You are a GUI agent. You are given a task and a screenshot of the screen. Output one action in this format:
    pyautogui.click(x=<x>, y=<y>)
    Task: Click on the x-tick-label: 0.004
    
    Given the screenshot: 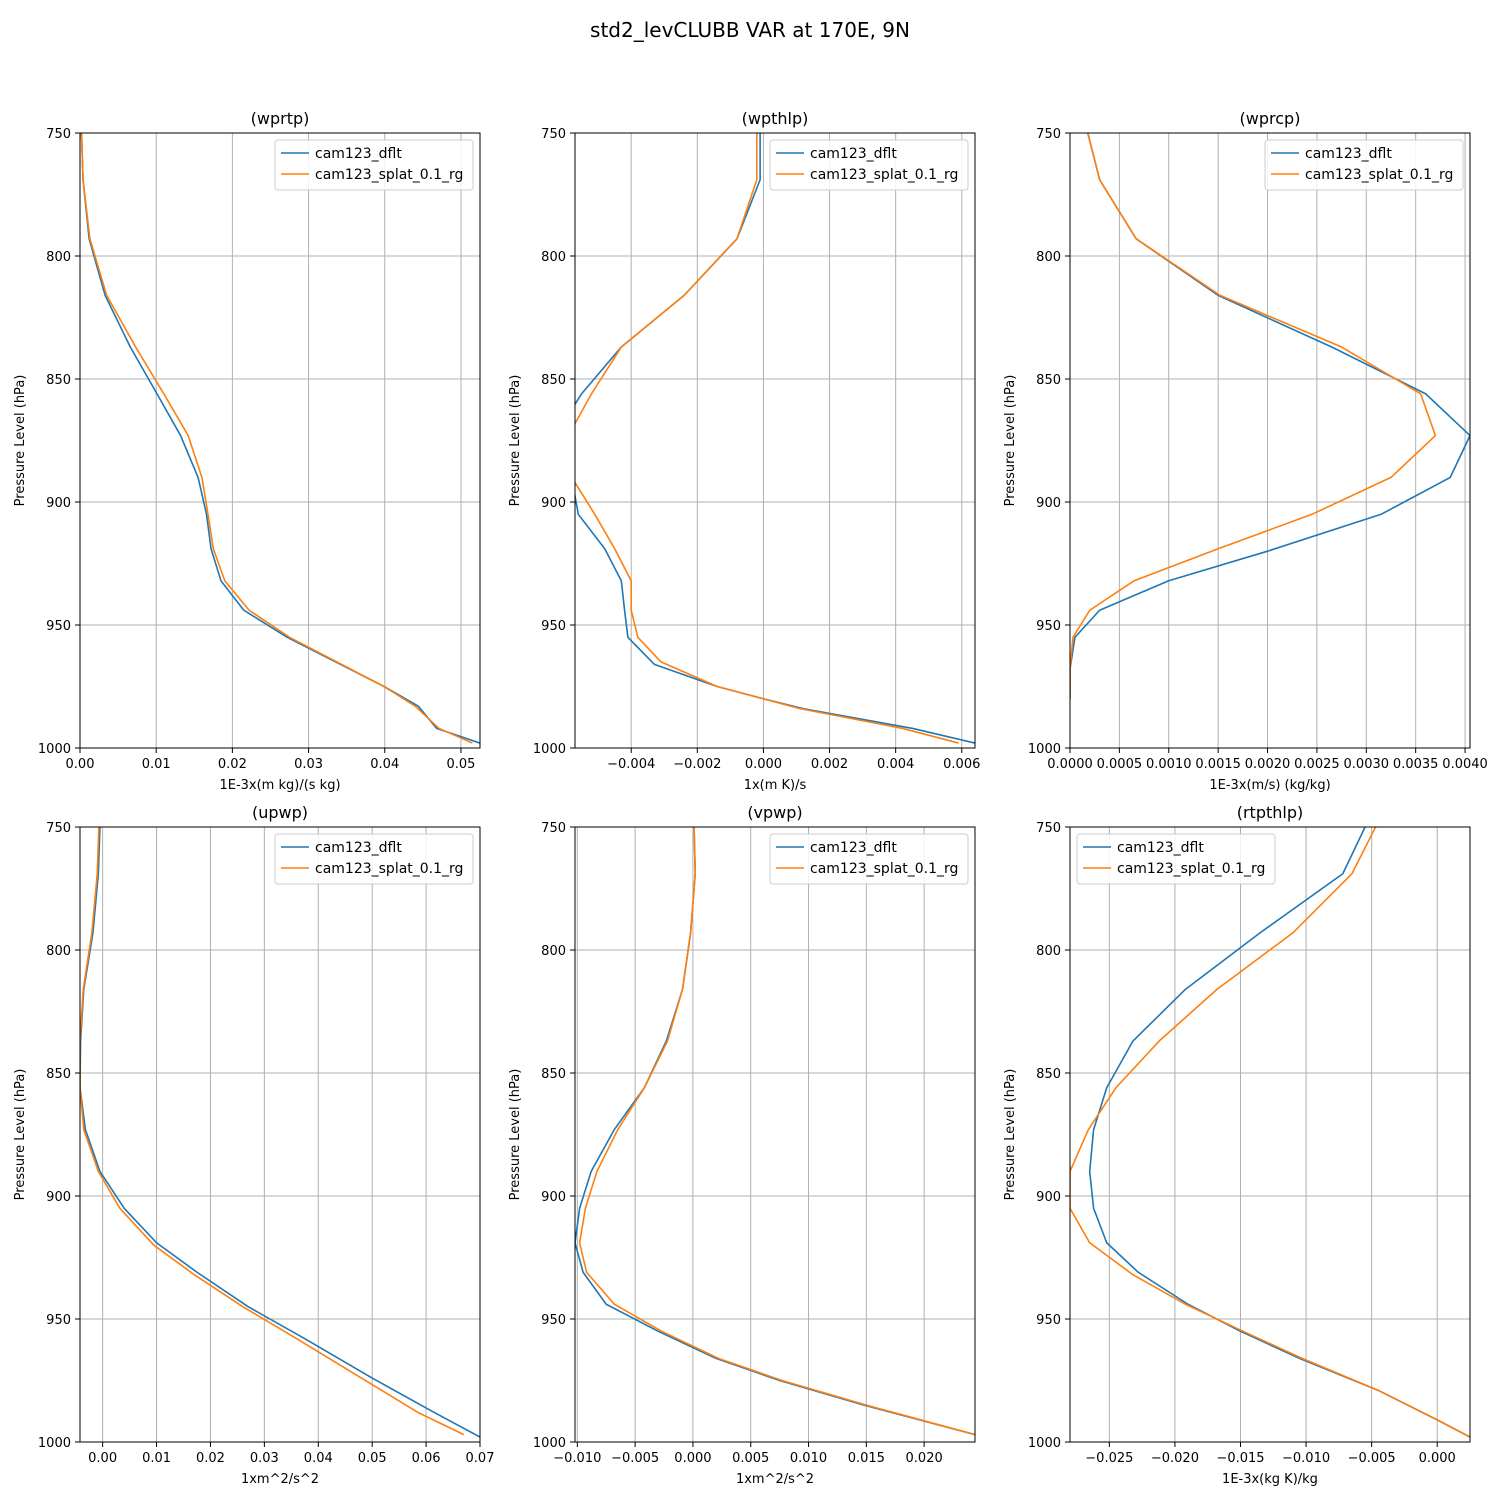 What is the action you would take?
    pyautogui.click(x=895, y=764)
    